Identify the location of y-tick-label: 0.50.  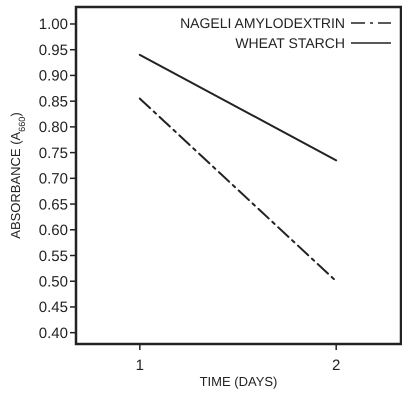
(53, 281).